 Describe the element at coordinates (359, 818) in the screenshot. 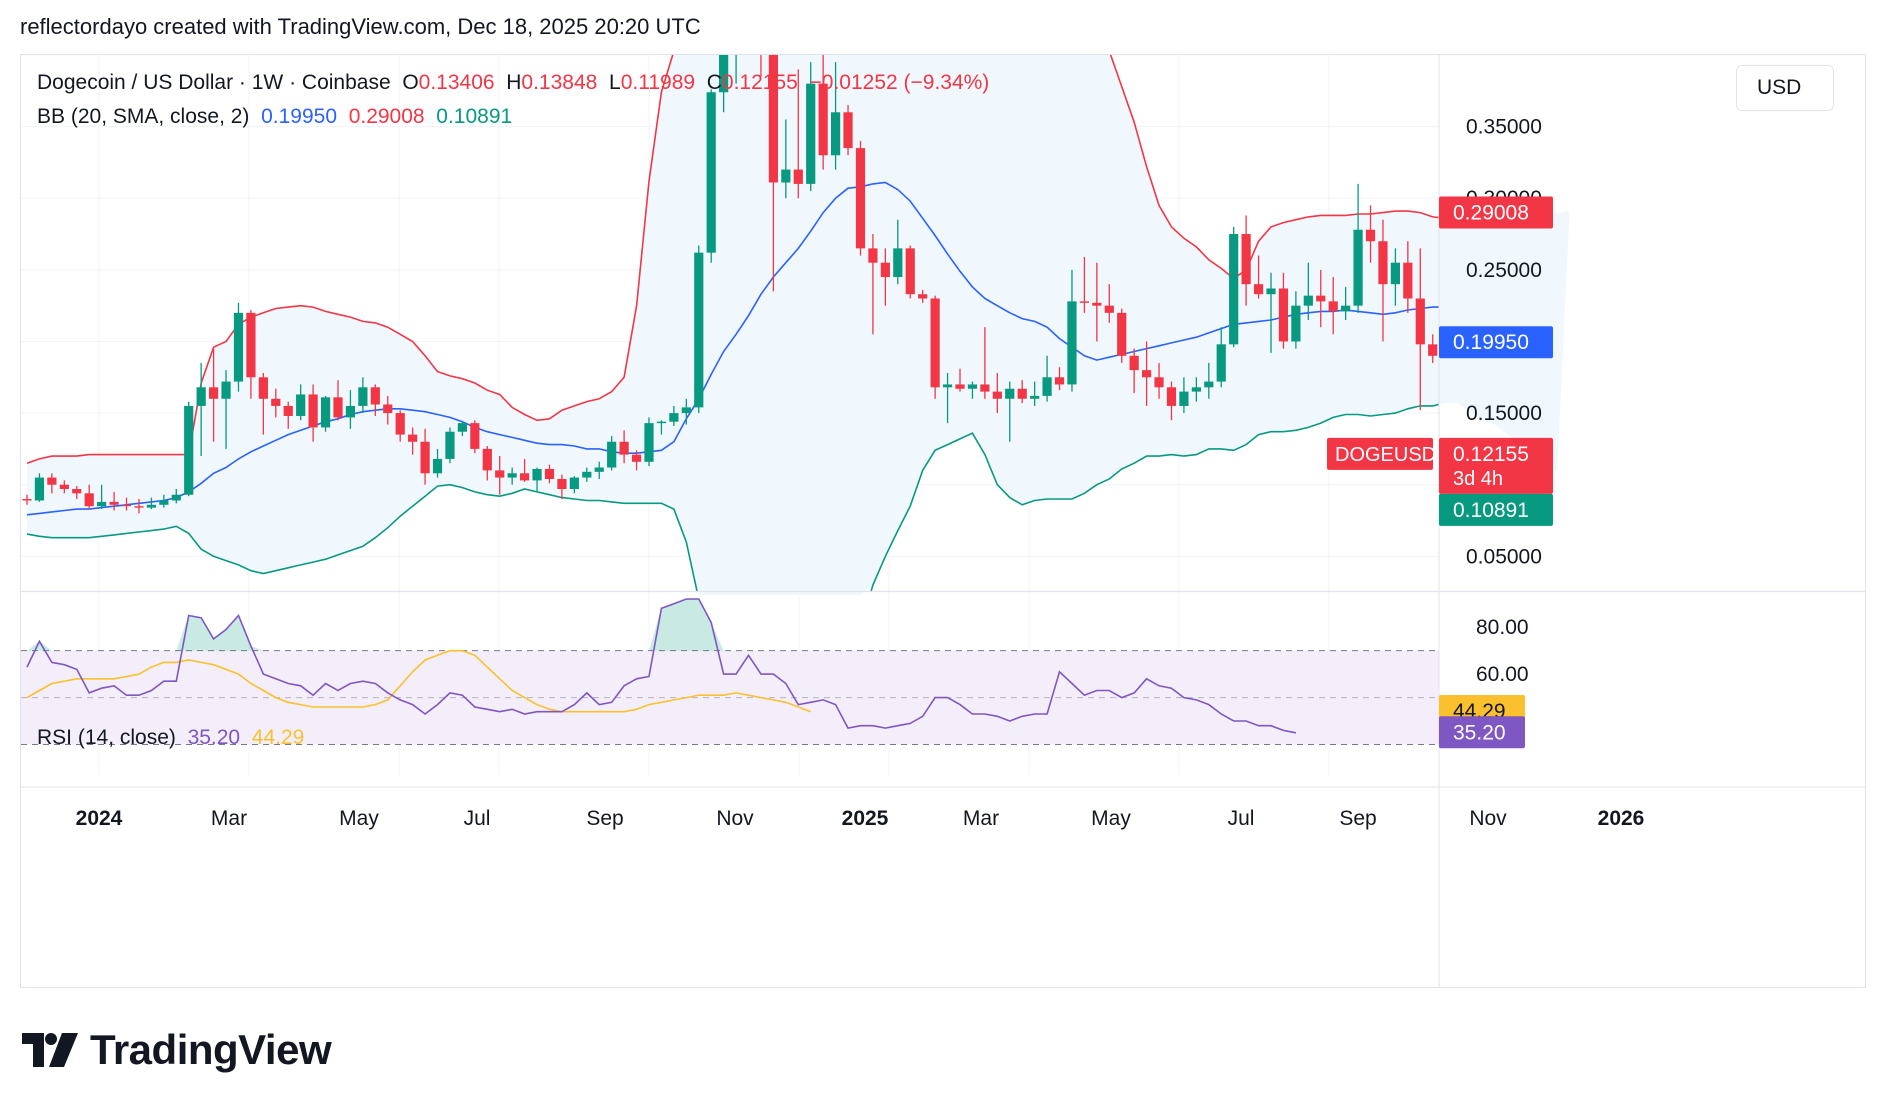

I see `time-tick-label: May` at that location.